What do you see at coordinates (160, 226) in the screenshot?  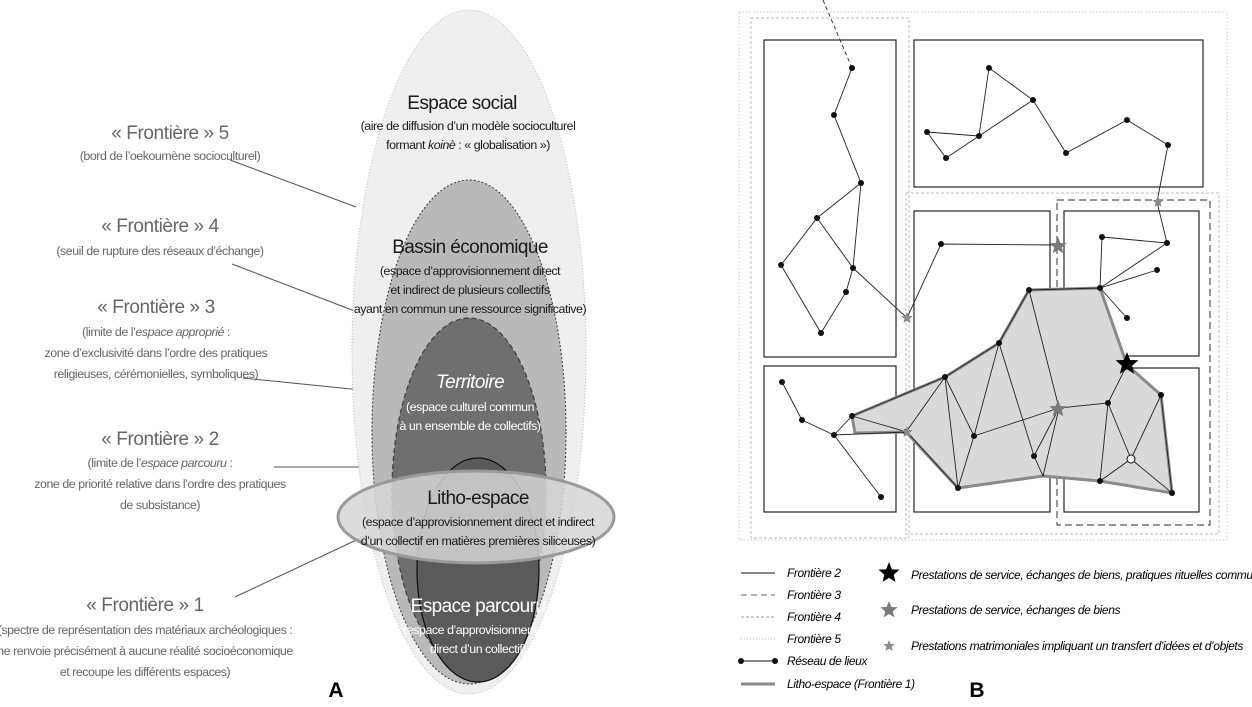 I see `frontier-4-title: « Frontière » 4` at bounding box center [160, 226].